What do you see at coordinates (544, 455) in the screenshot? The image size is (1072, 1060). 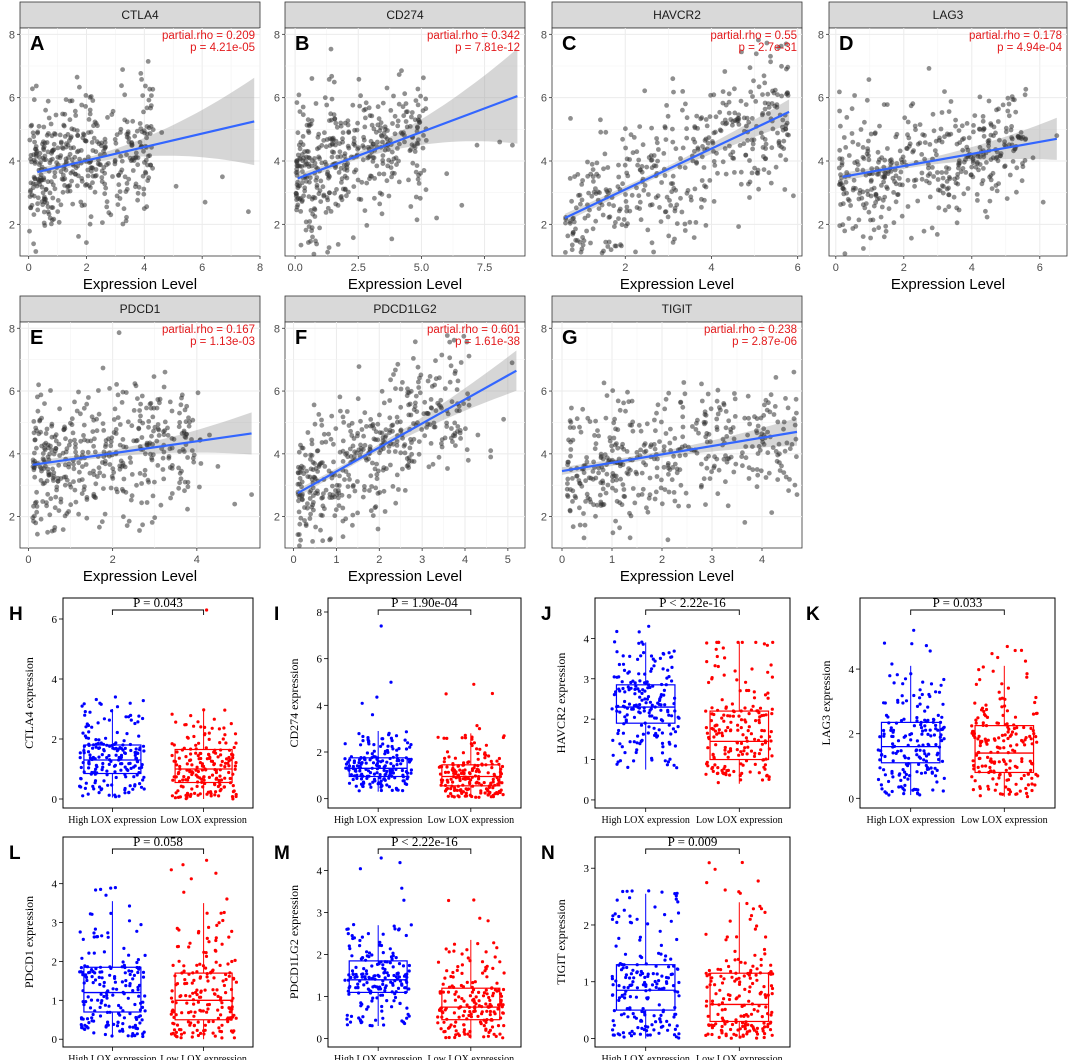 I see `y-tick-label: 4` at bounding box center [544, 455].